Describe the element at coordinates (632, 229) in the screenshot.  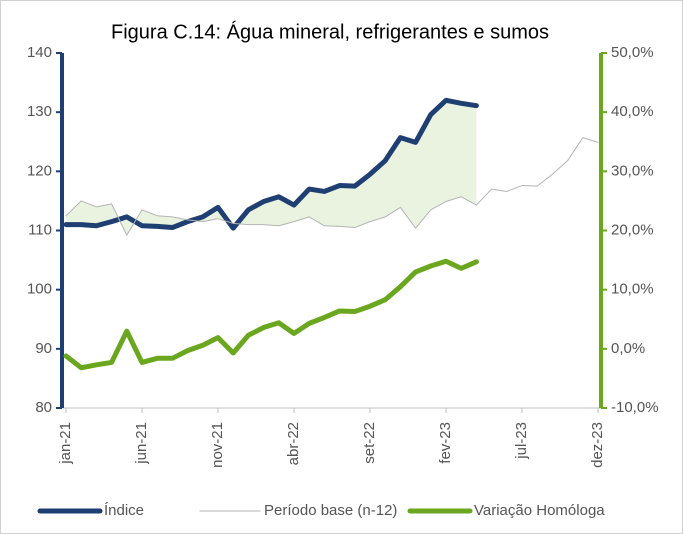
I see `y2-tick-label: 20,0%` at that location.